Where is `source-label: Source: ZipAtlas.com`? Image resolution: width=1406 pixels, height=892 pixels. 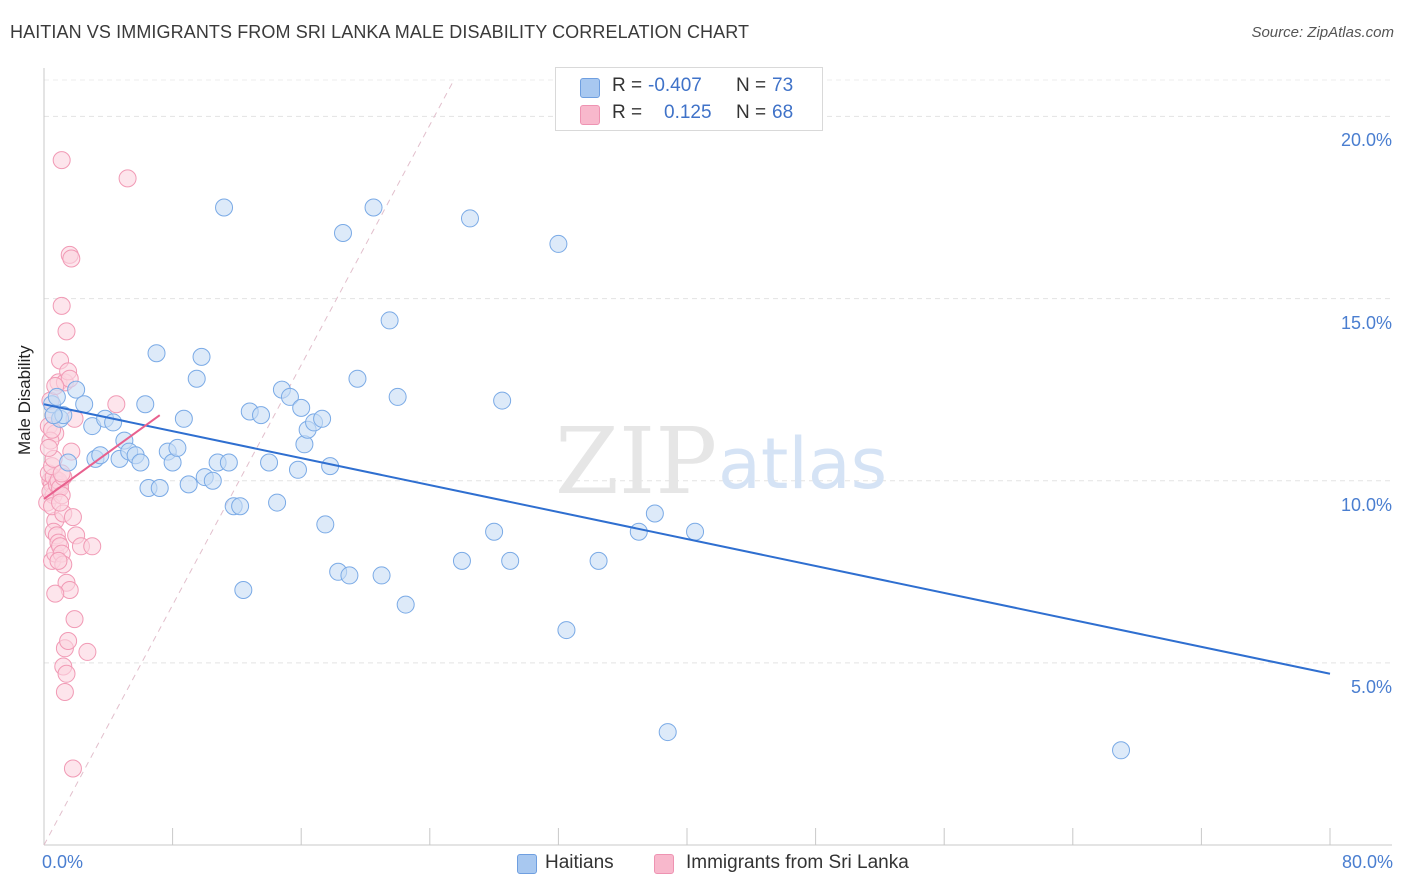
source-label: Source: ZipAtlas.com is located at coordinates (1322, 32).